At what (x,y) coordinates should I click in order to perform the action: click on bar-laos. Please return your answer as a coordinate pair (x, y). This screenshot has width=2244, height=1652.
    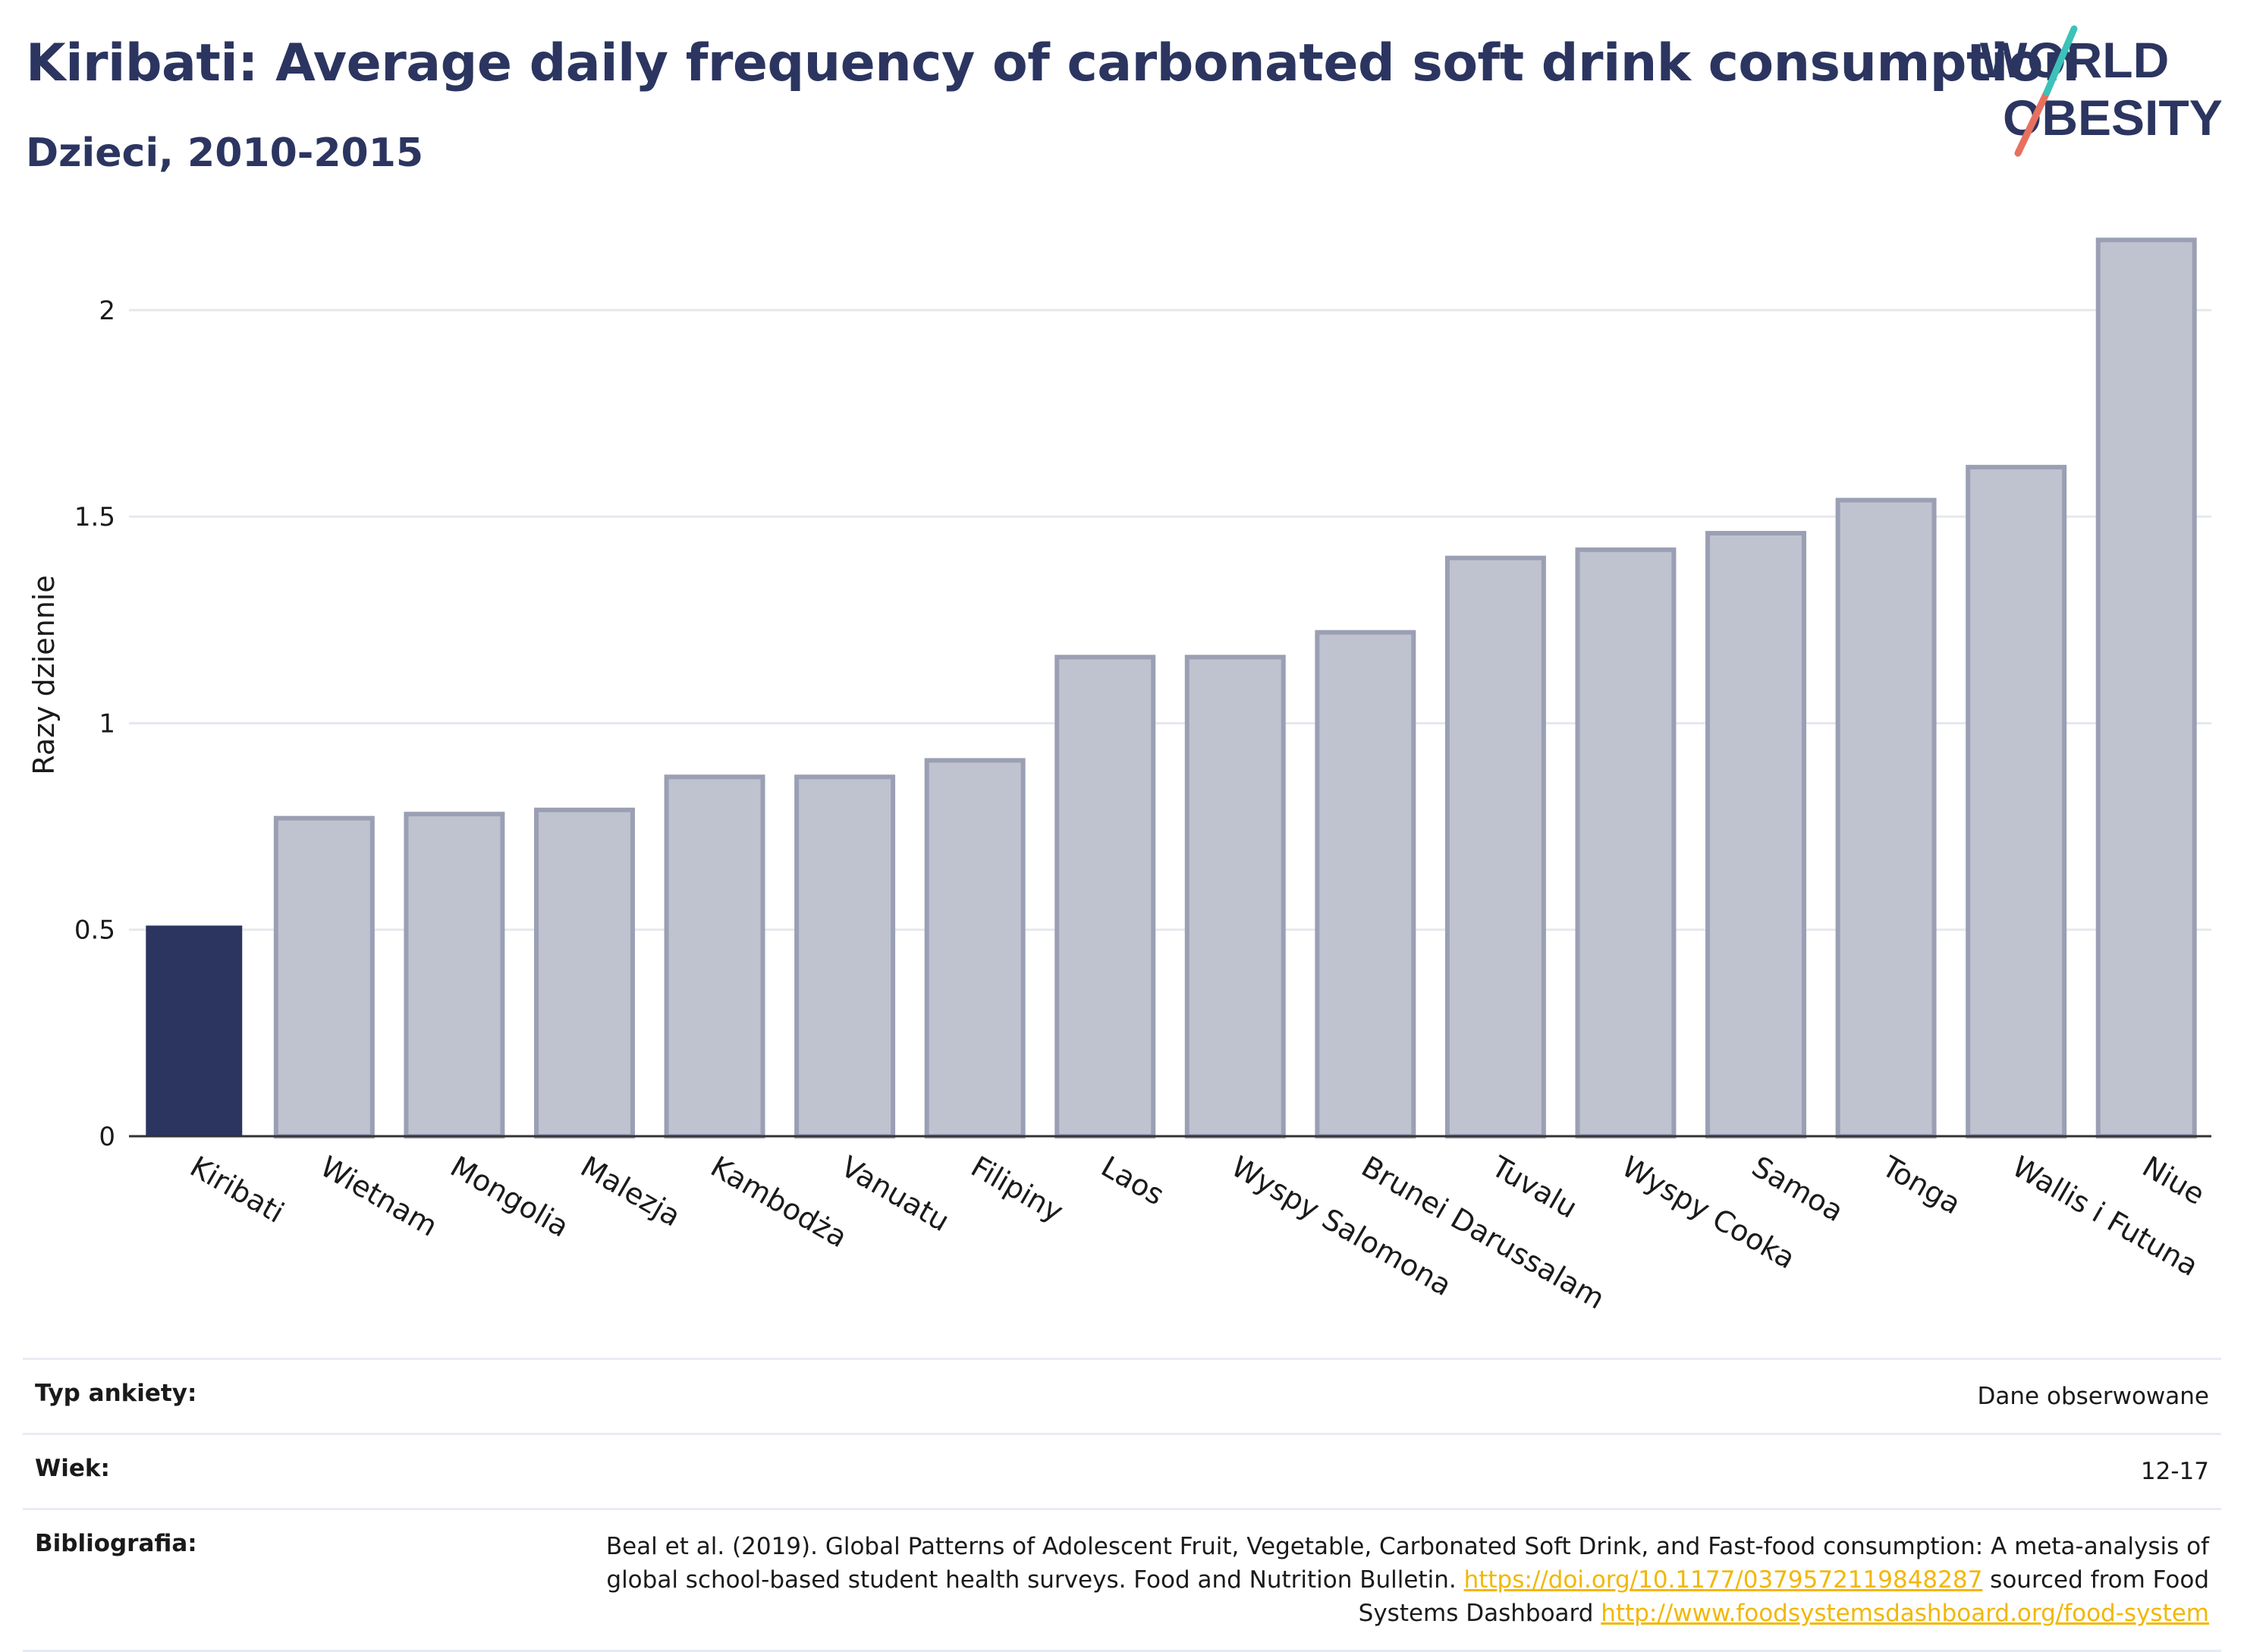
    Looking at the image, I should click on (1105, 897).